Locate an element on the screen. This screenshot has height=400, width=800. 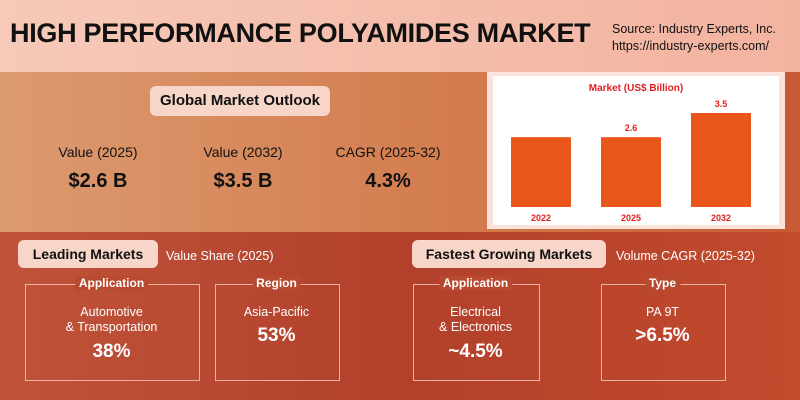
card-value: 38% is located at coordinates (111, 351).